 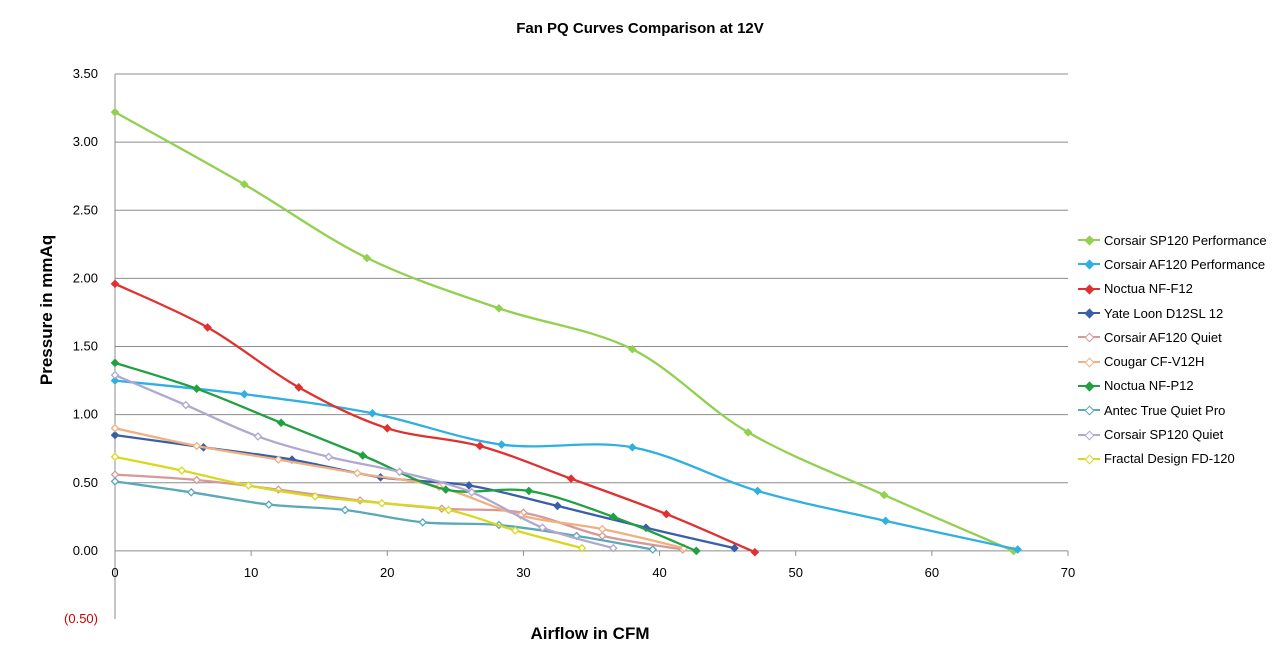 I want to click on legend-item: Corsair SP120 Quiet, so click(x=1172, y=434).